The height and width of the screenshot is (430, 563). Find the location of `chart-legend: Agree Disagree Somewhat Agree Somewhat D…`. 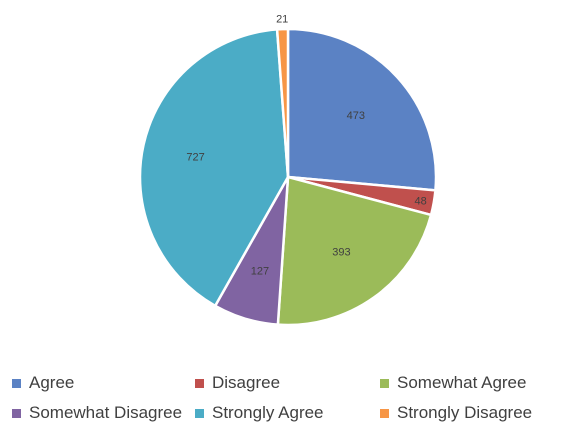

chart-legend: Agree Disagree Somewhat Agree Somewhat D… is located at coordinates (284, 400).